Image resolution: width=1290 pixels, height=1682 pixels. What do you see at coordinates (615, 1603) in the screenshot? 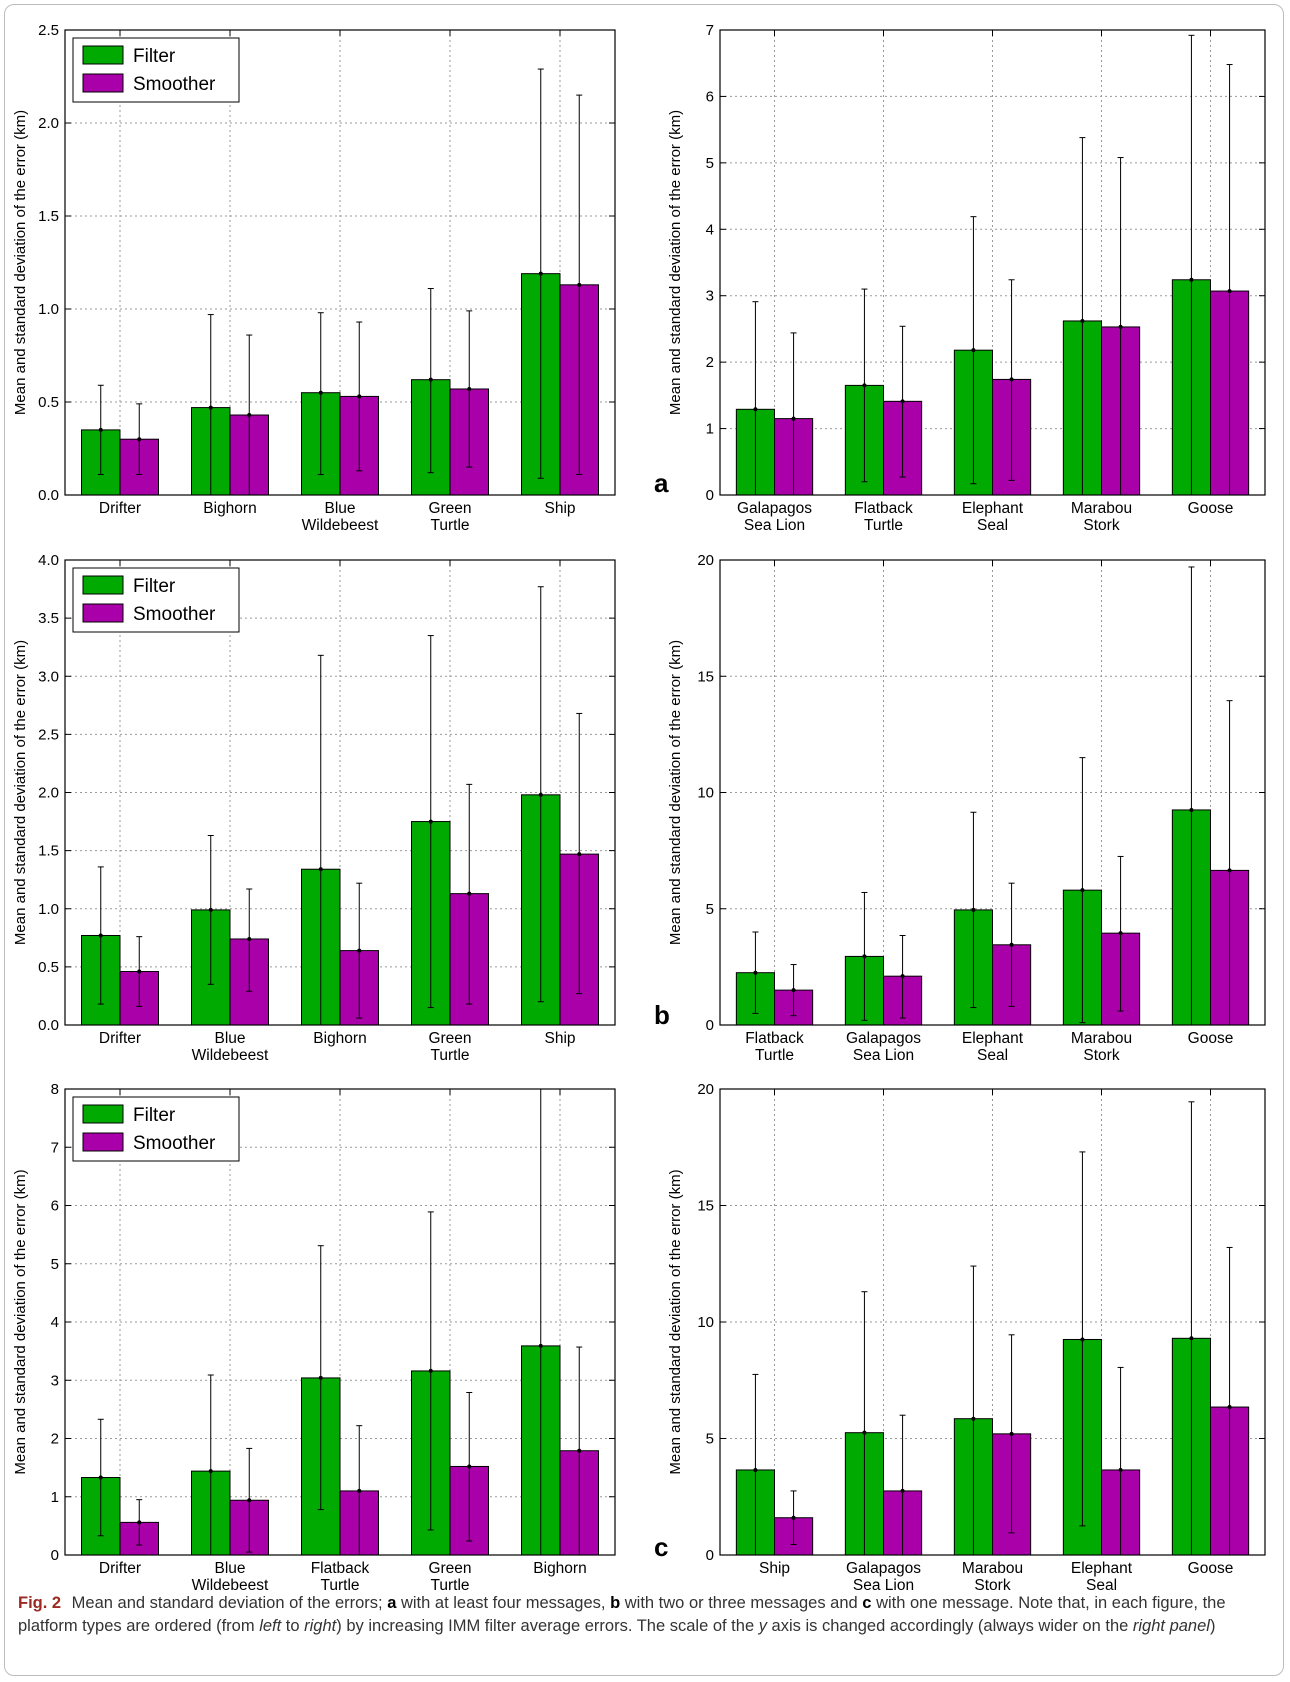
I see `caption-ref-b: b` at bounding box center [615, 1603].